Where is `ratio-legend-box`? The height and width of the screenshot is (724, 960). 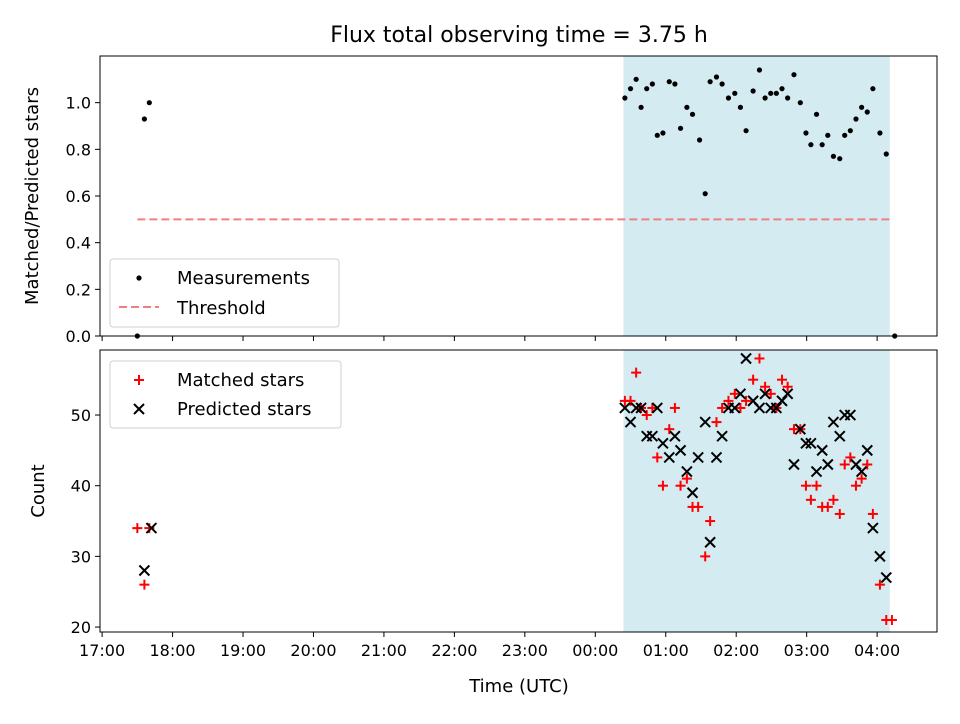
ratio-legend-box is located at coordinates (224, 293).